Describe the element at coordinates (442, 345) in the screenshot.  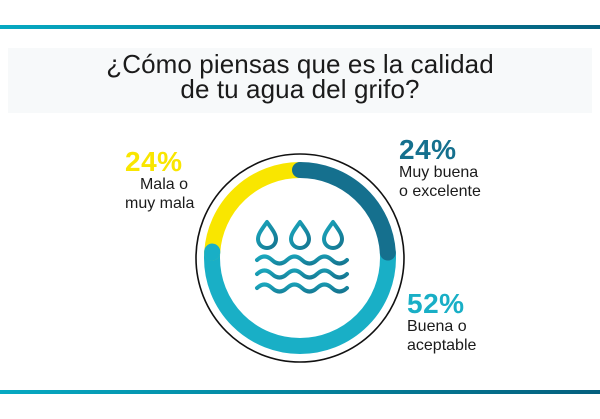
I see `label-buena-line2: aceptable` at that location.